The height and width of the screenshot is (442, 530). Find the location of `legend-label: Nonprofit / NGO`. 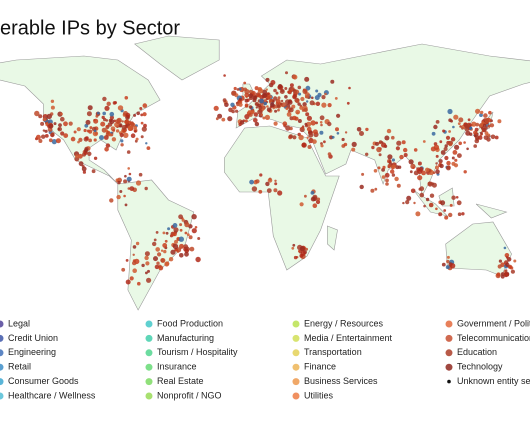

legend-label: Nonprofit / NGO is located at coordinates (189, 395).